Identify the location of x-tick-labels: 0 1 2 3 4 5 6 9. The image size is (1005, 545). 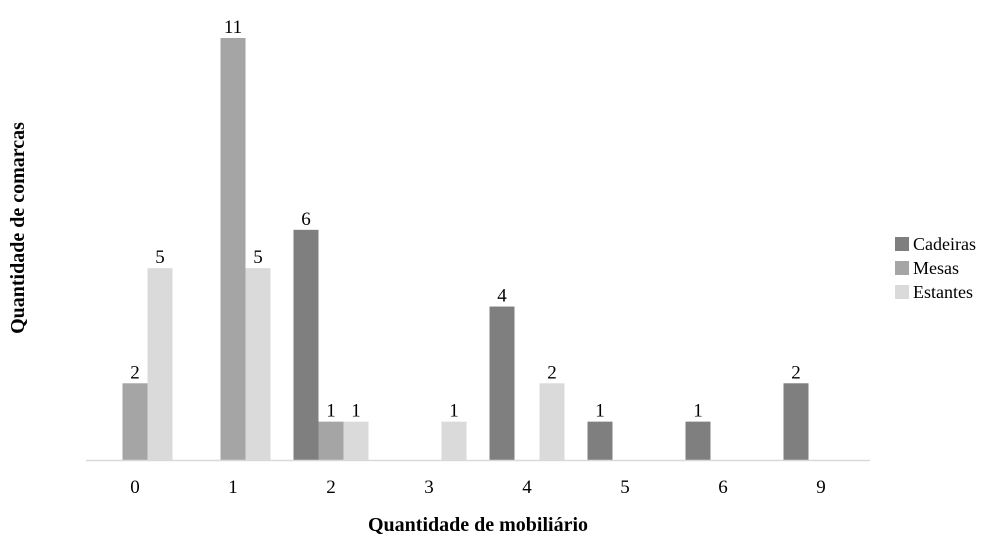
(478, 487).